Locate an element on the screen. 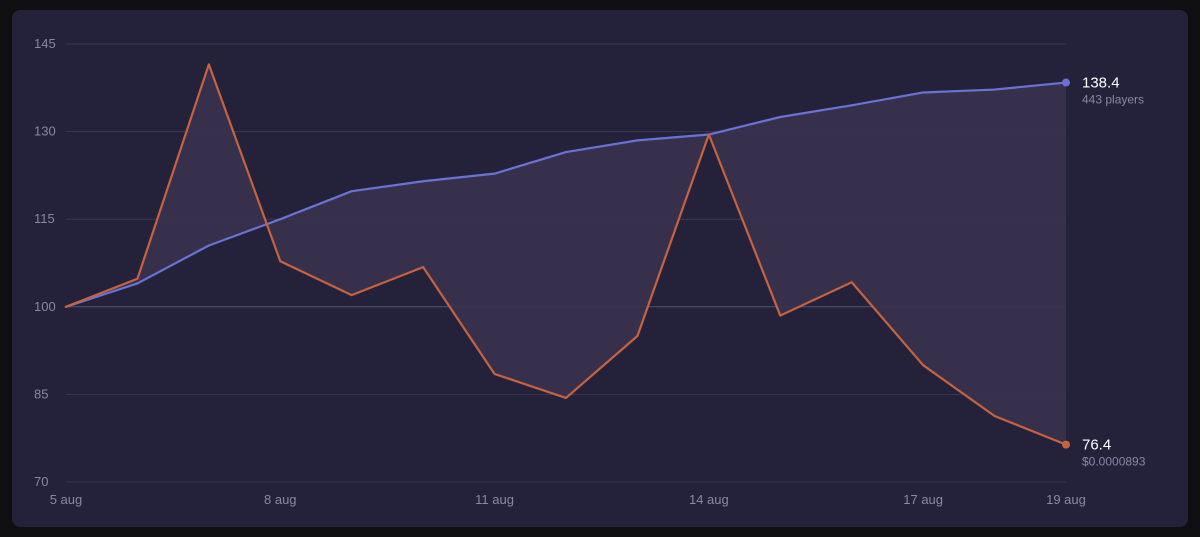  x-axis-ticks: 5 aug 8 aug 11 aug 14 aug 17 aug 19 aug is located at coordinates (568, 499).